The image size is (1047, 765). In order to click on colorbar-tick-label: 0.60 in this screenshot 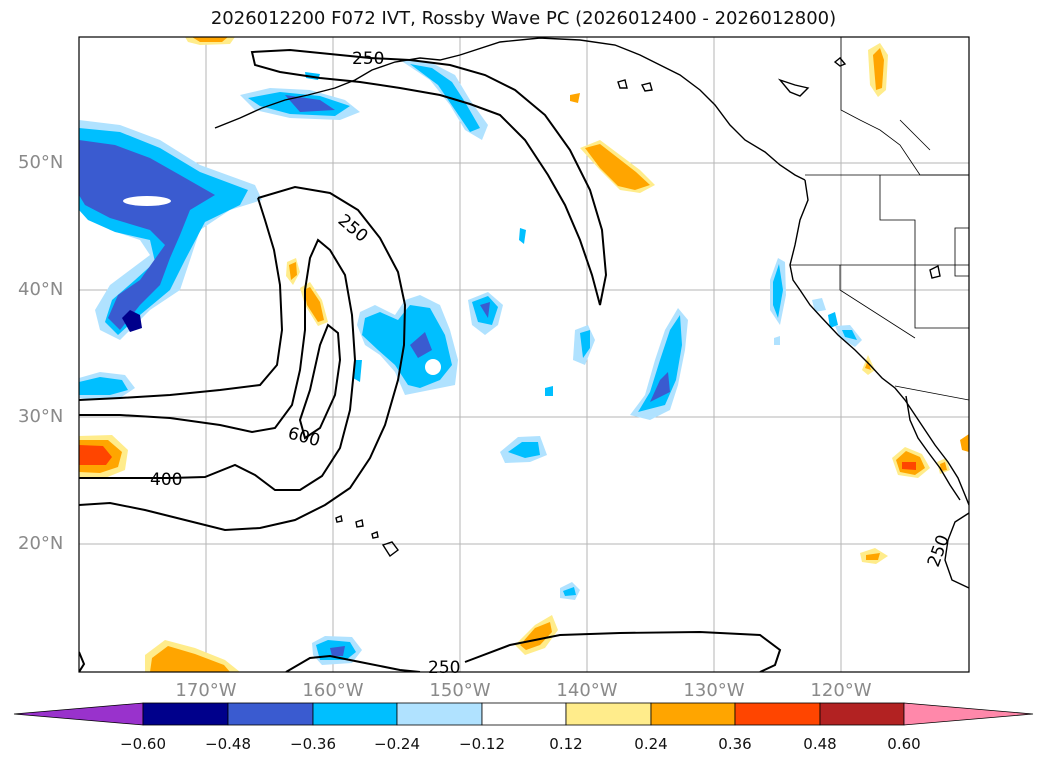, I will do `click(904, 744)`.